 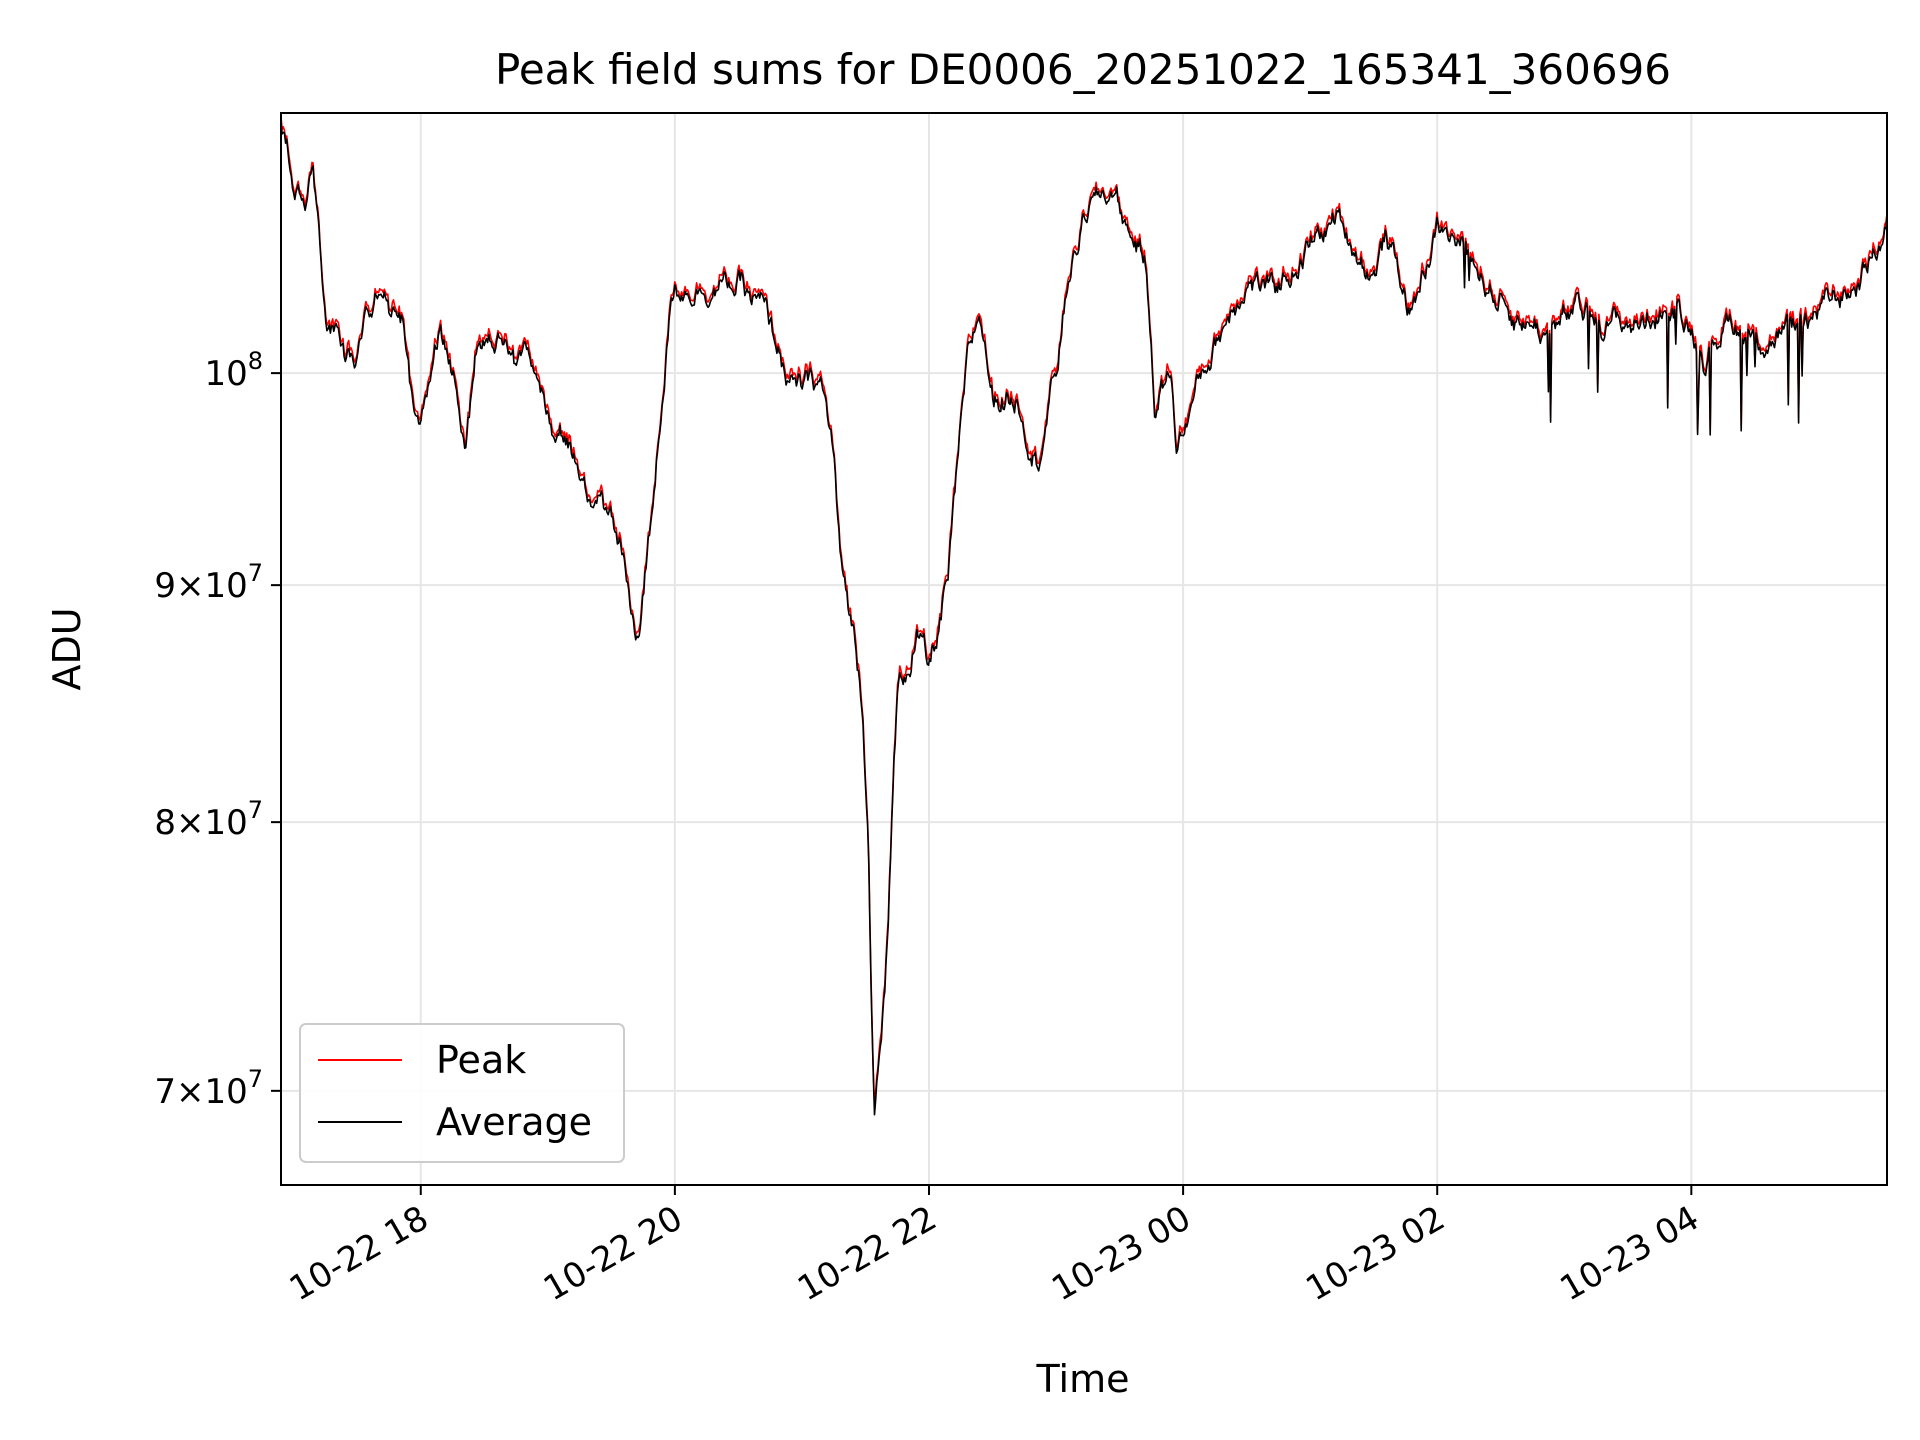 What do you see at coordinates (514, 1122) in the screenshot?
I see `legend-average-label: Average` at bounding box center [514, 1122].